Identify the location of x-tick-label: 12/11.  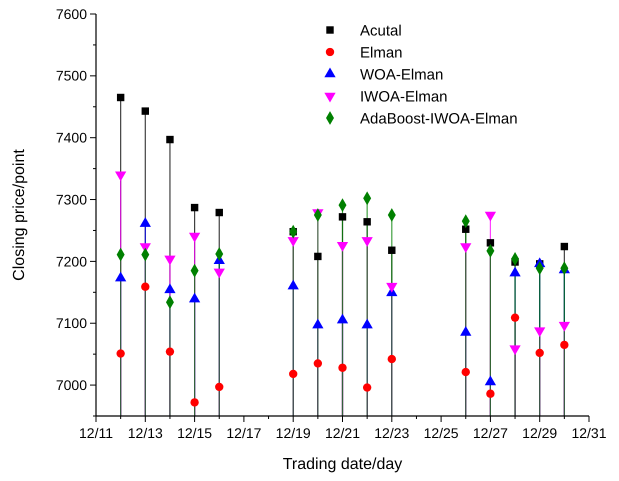
(96, 433).